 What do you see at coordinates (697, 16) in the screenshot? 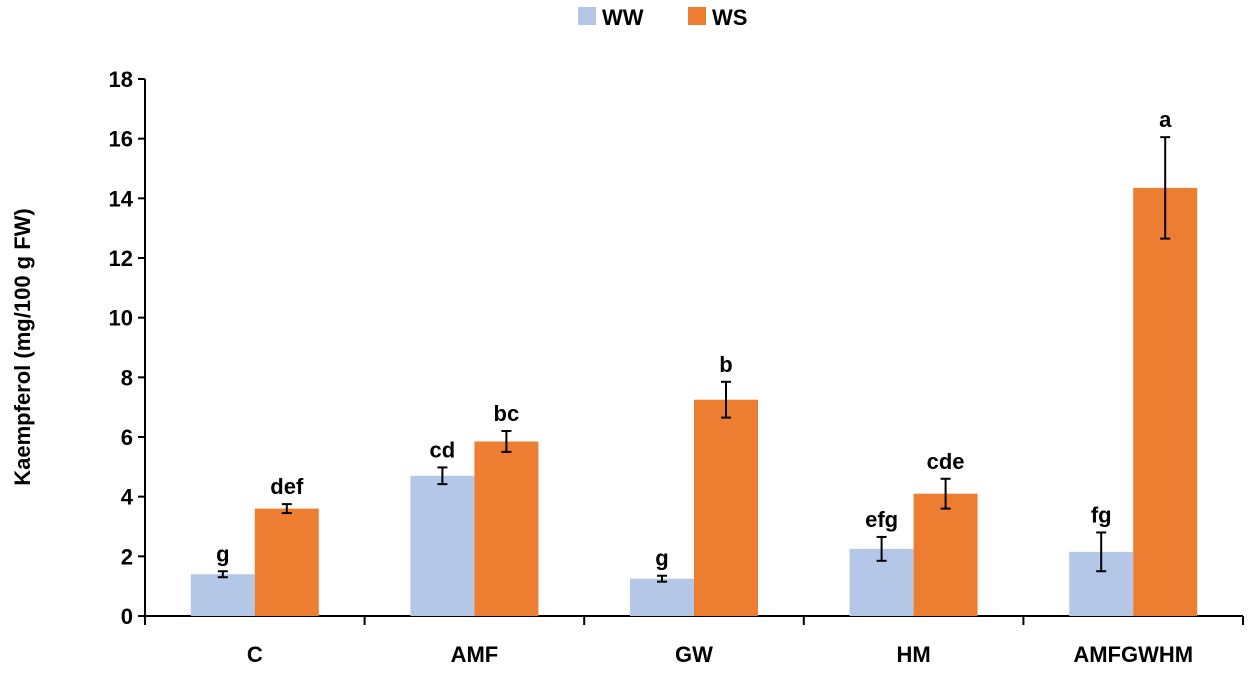
I see `legend-swatch-ws` at bounding box center [697, 16].